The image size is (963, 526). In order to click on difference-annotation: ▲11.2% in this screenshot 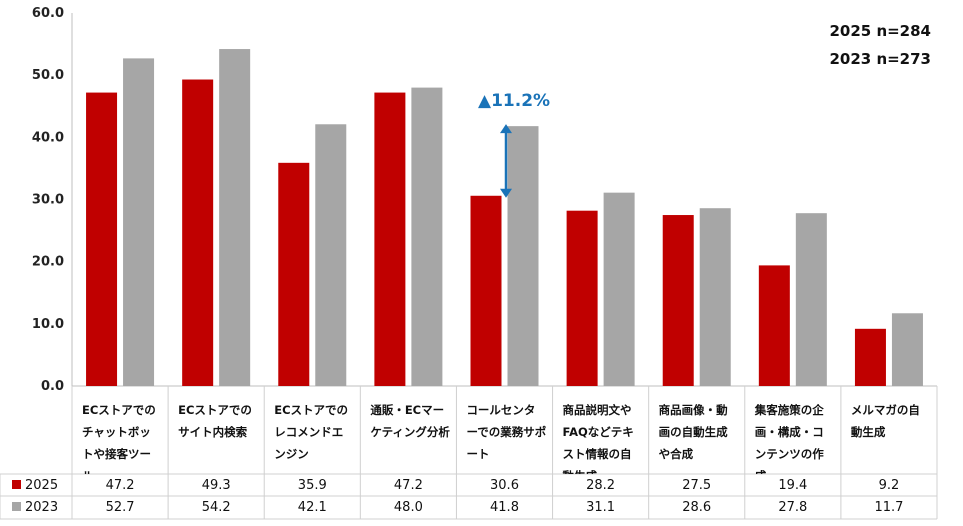, I will do `click(514, 101)`.